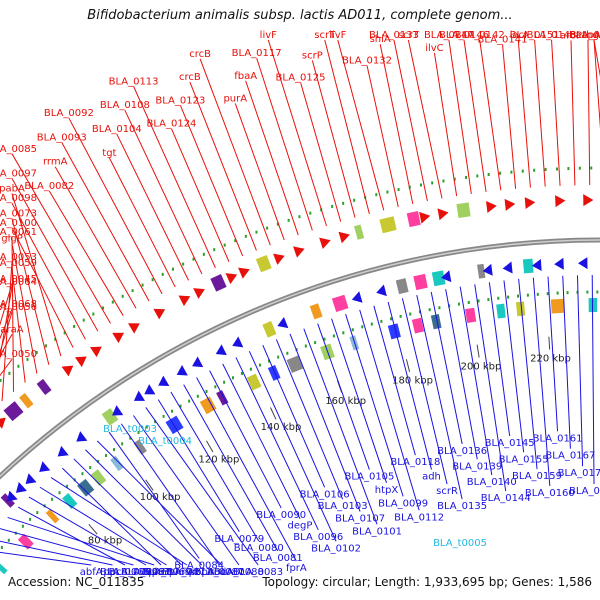 This screenshot has width=600, height=600. I want to click on forward-gene-label: BLA_0093, so click(62, 137).